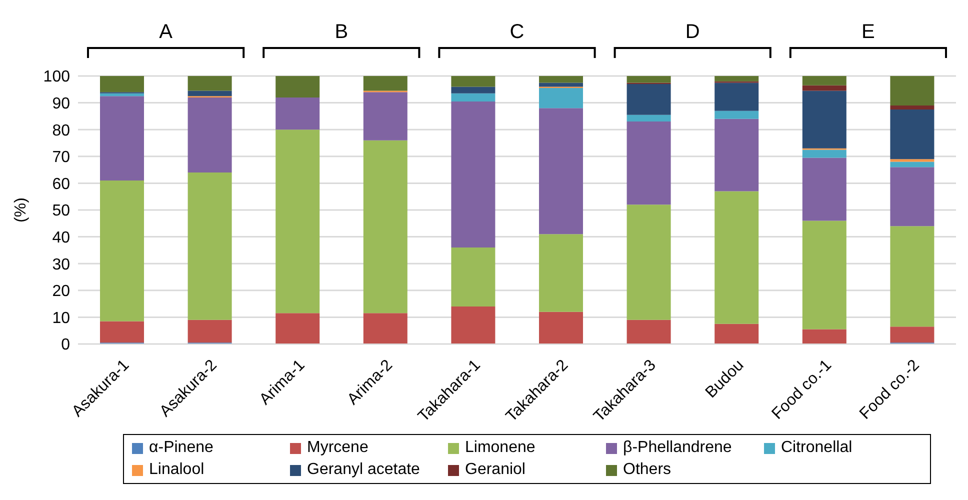  Describe the element at coordinates (363, 470) in the screenshot. I see `legend-label: Geranyl acetate` at that location.